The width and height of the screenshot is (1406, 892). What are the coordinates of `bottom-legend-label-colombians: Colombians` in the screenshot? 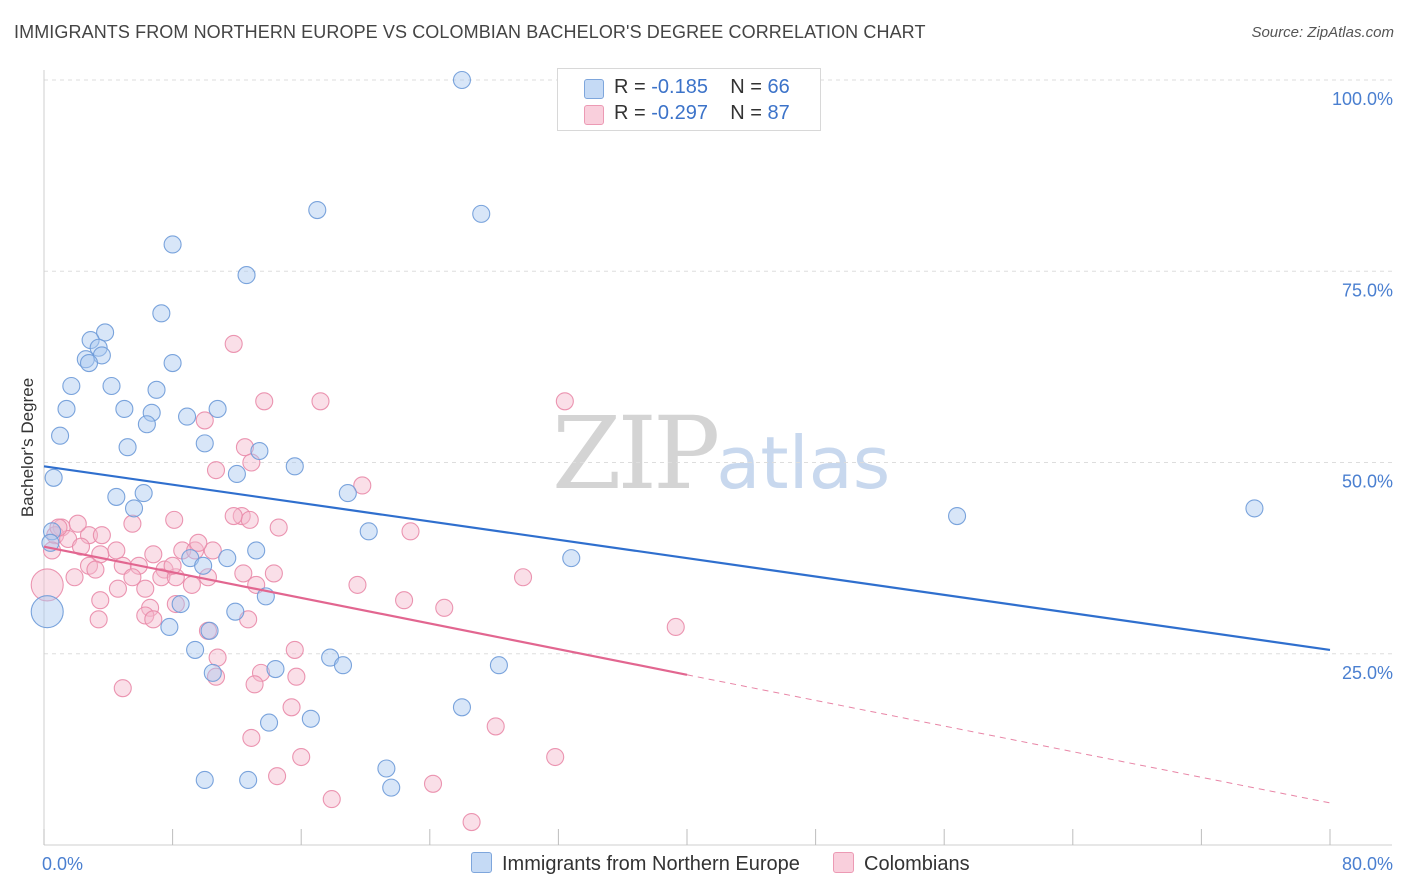 It's located at (917, 864).